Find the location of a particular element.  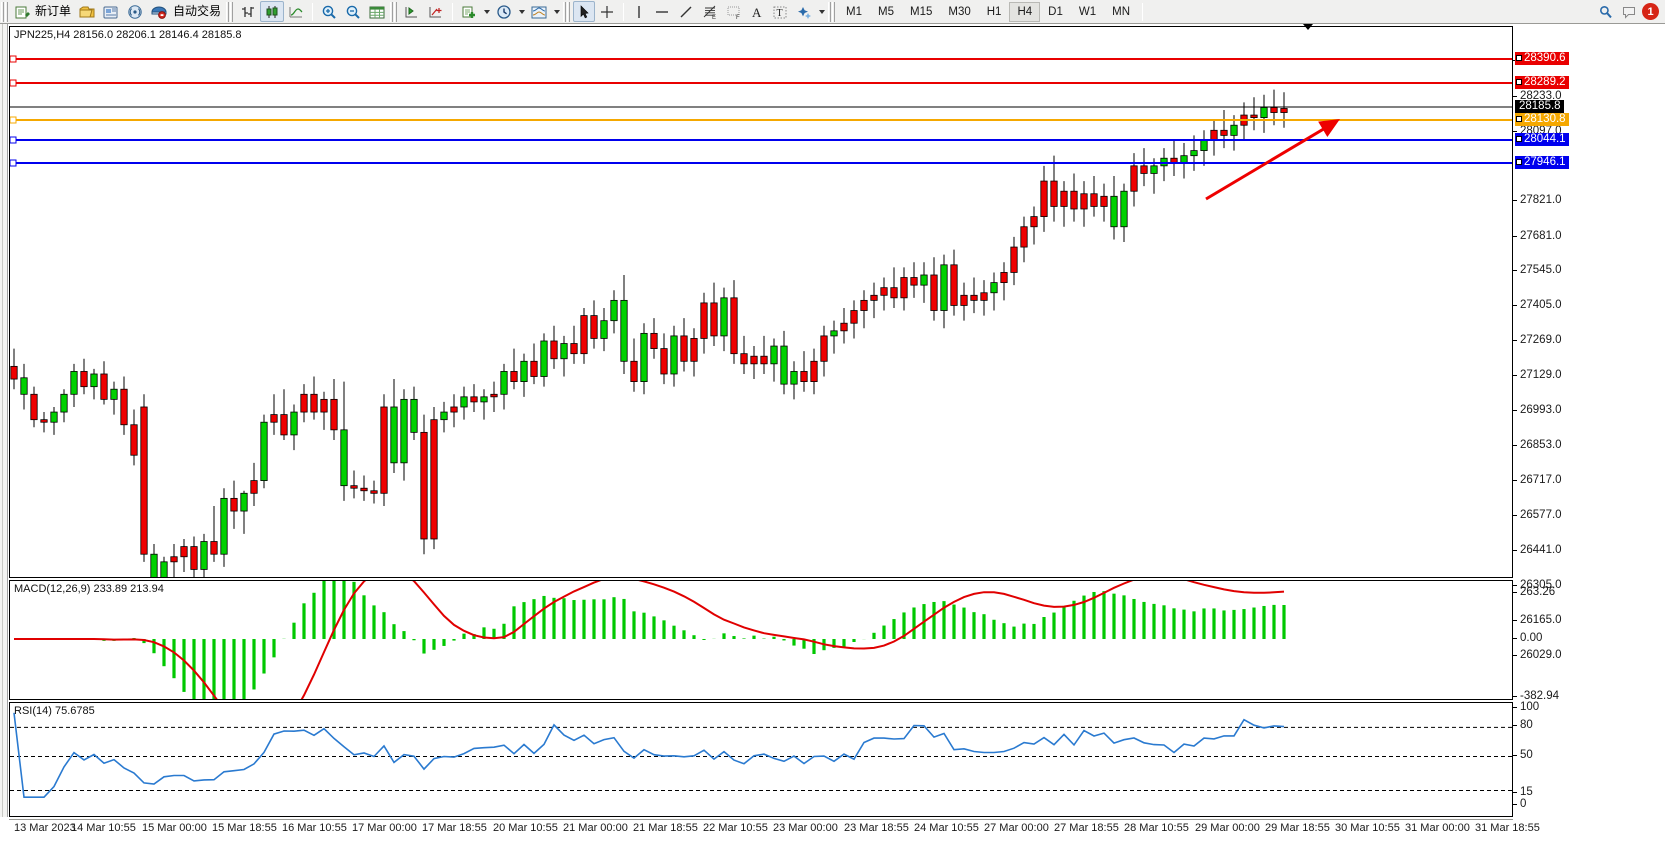

price-level-label: 28185.8 is located at coordinates (1539, 106).